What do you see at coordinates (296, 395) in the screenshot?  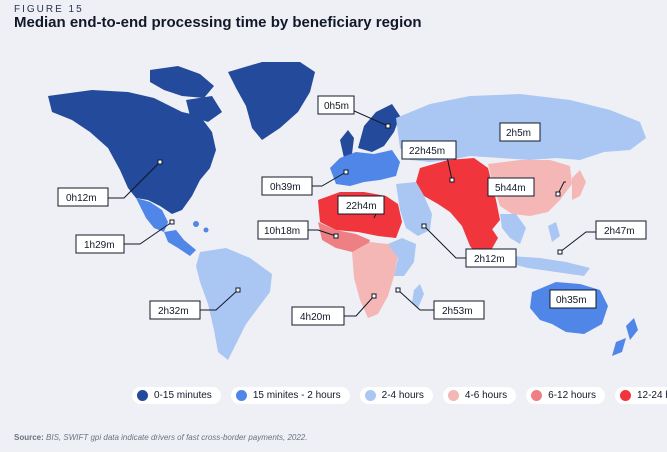 I see `legend-label: 15 minites - 2 hours` at bounding box center [296, 395].